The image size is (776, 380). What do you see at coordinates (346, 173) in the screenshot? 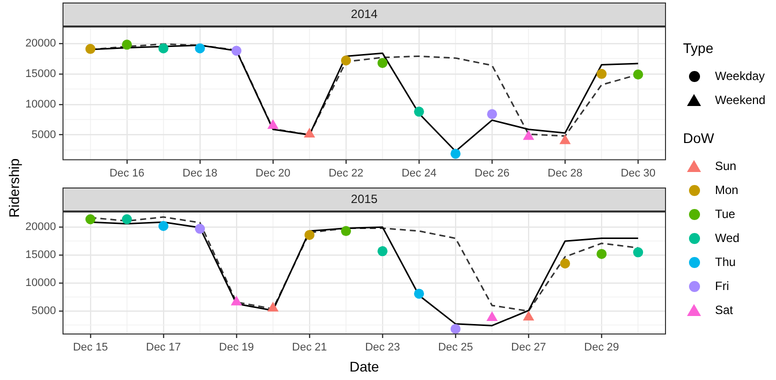
I see `x-tick-label: Dec 22` at bounding box center [346, 173].